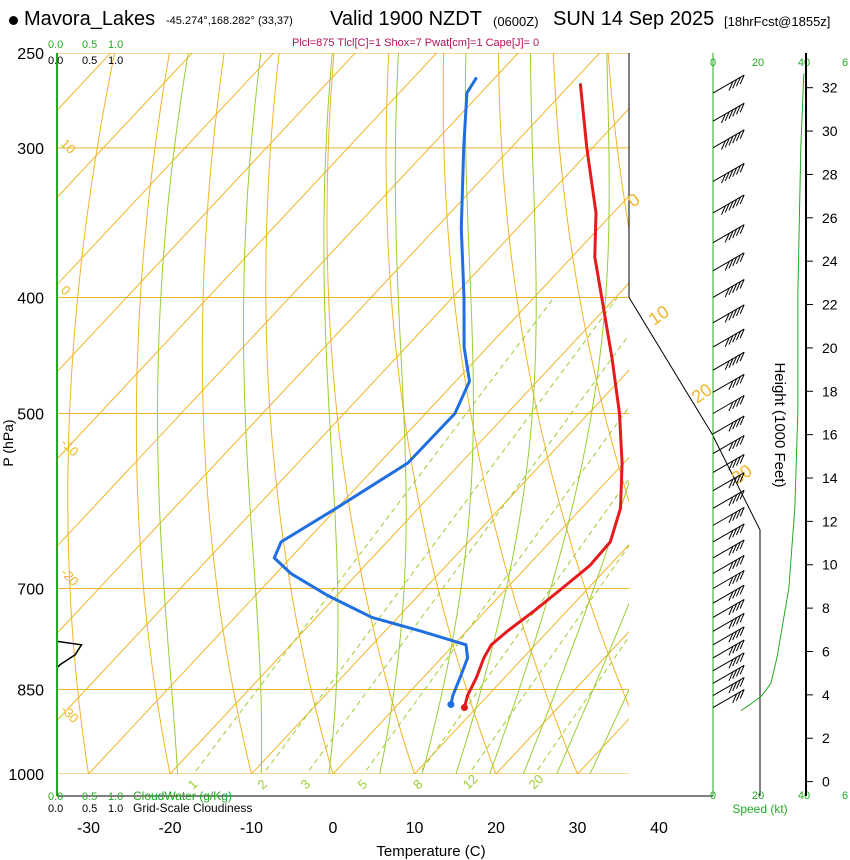 The height and width of the screenshot is (860, 850). What do you see at coordinates (169, 828) in the screenshot?
I see `temperature-tick-label: -20` at bounding box center [169, 828].